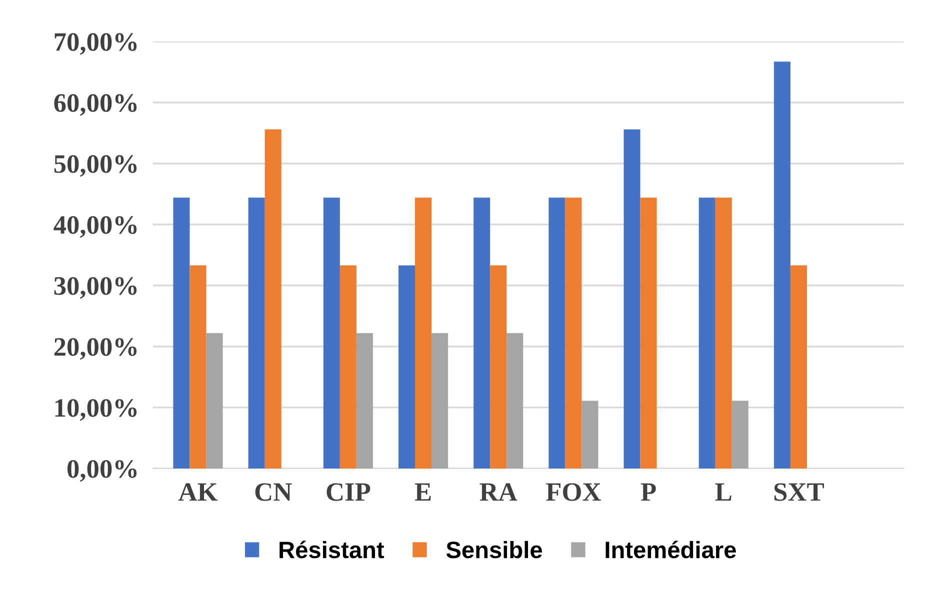 This screenshot has height=593, width=927. Describe the element at coordinates (671, 549) in the screenshot. I see `legend-label: Intemédiare` at that location.